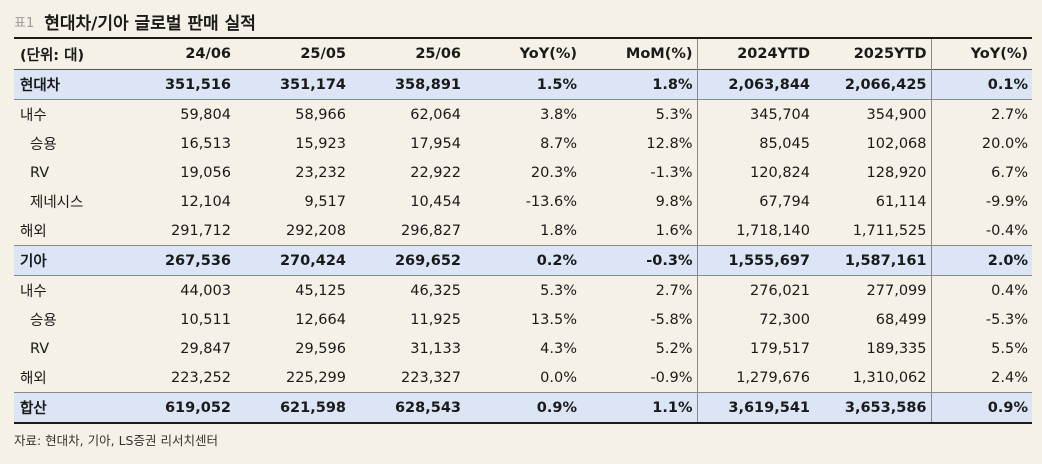 The image size is (1042, 464). I want to click on table-cell: 9.8%, so click(674, 201).